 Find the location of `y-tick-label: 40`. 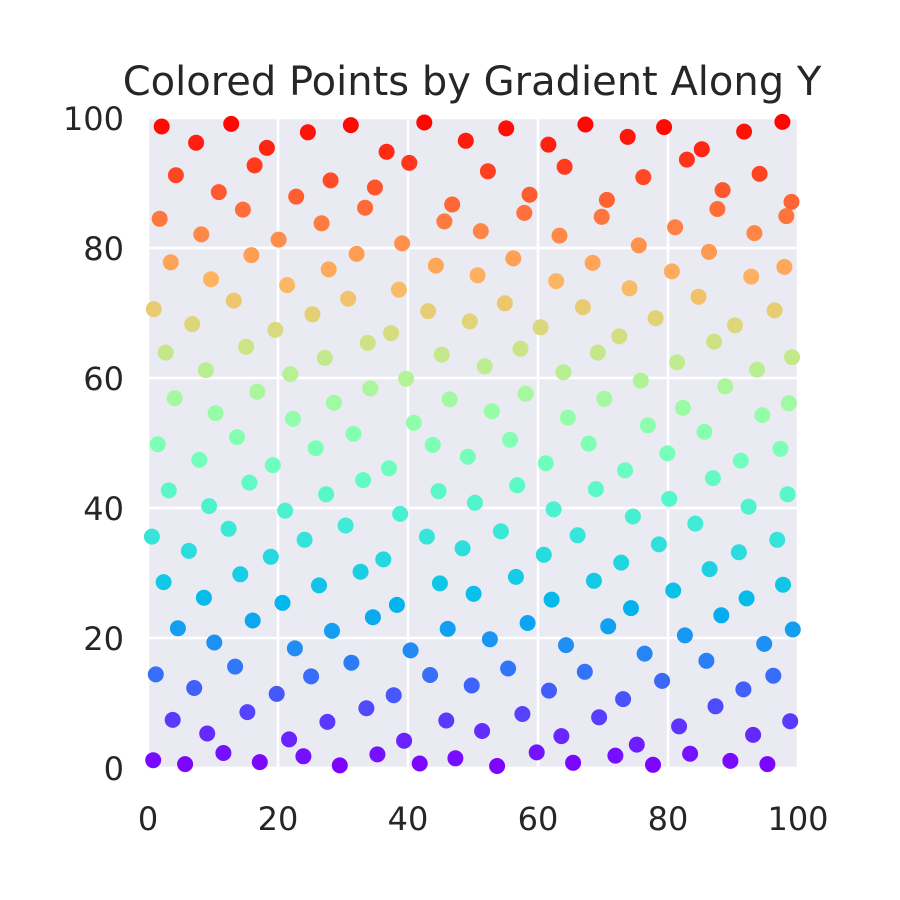

y-tick-label: 40 is located at coordinates (103, 509).